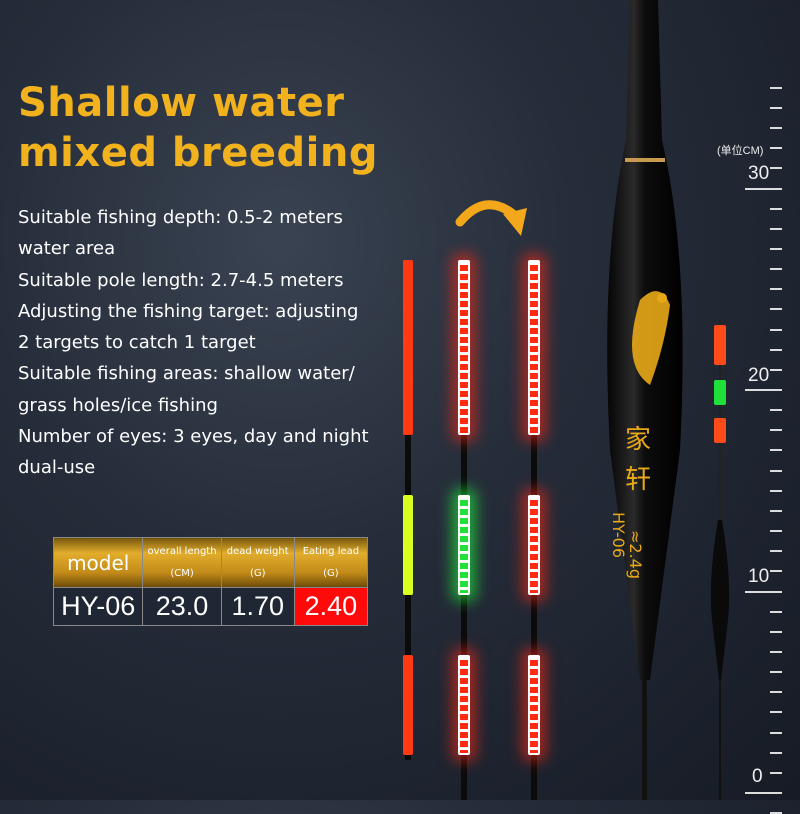 The height and width of the screenshot is (814, 800). I want to click on float-weight: ≈2.4g, so click(635, 555).